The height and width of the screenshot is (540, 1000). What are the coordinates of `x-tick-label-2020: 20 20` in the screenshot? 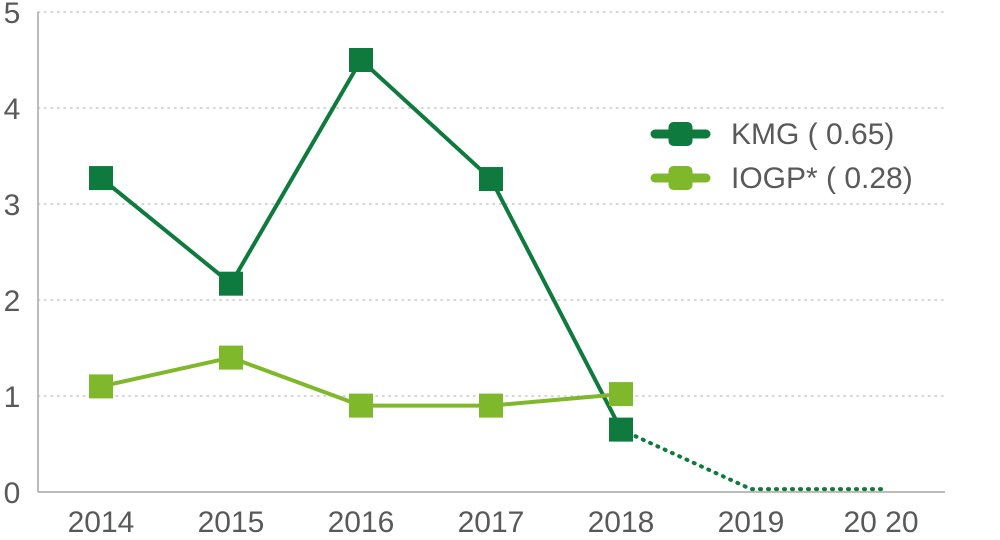 It's located at (880, 522).